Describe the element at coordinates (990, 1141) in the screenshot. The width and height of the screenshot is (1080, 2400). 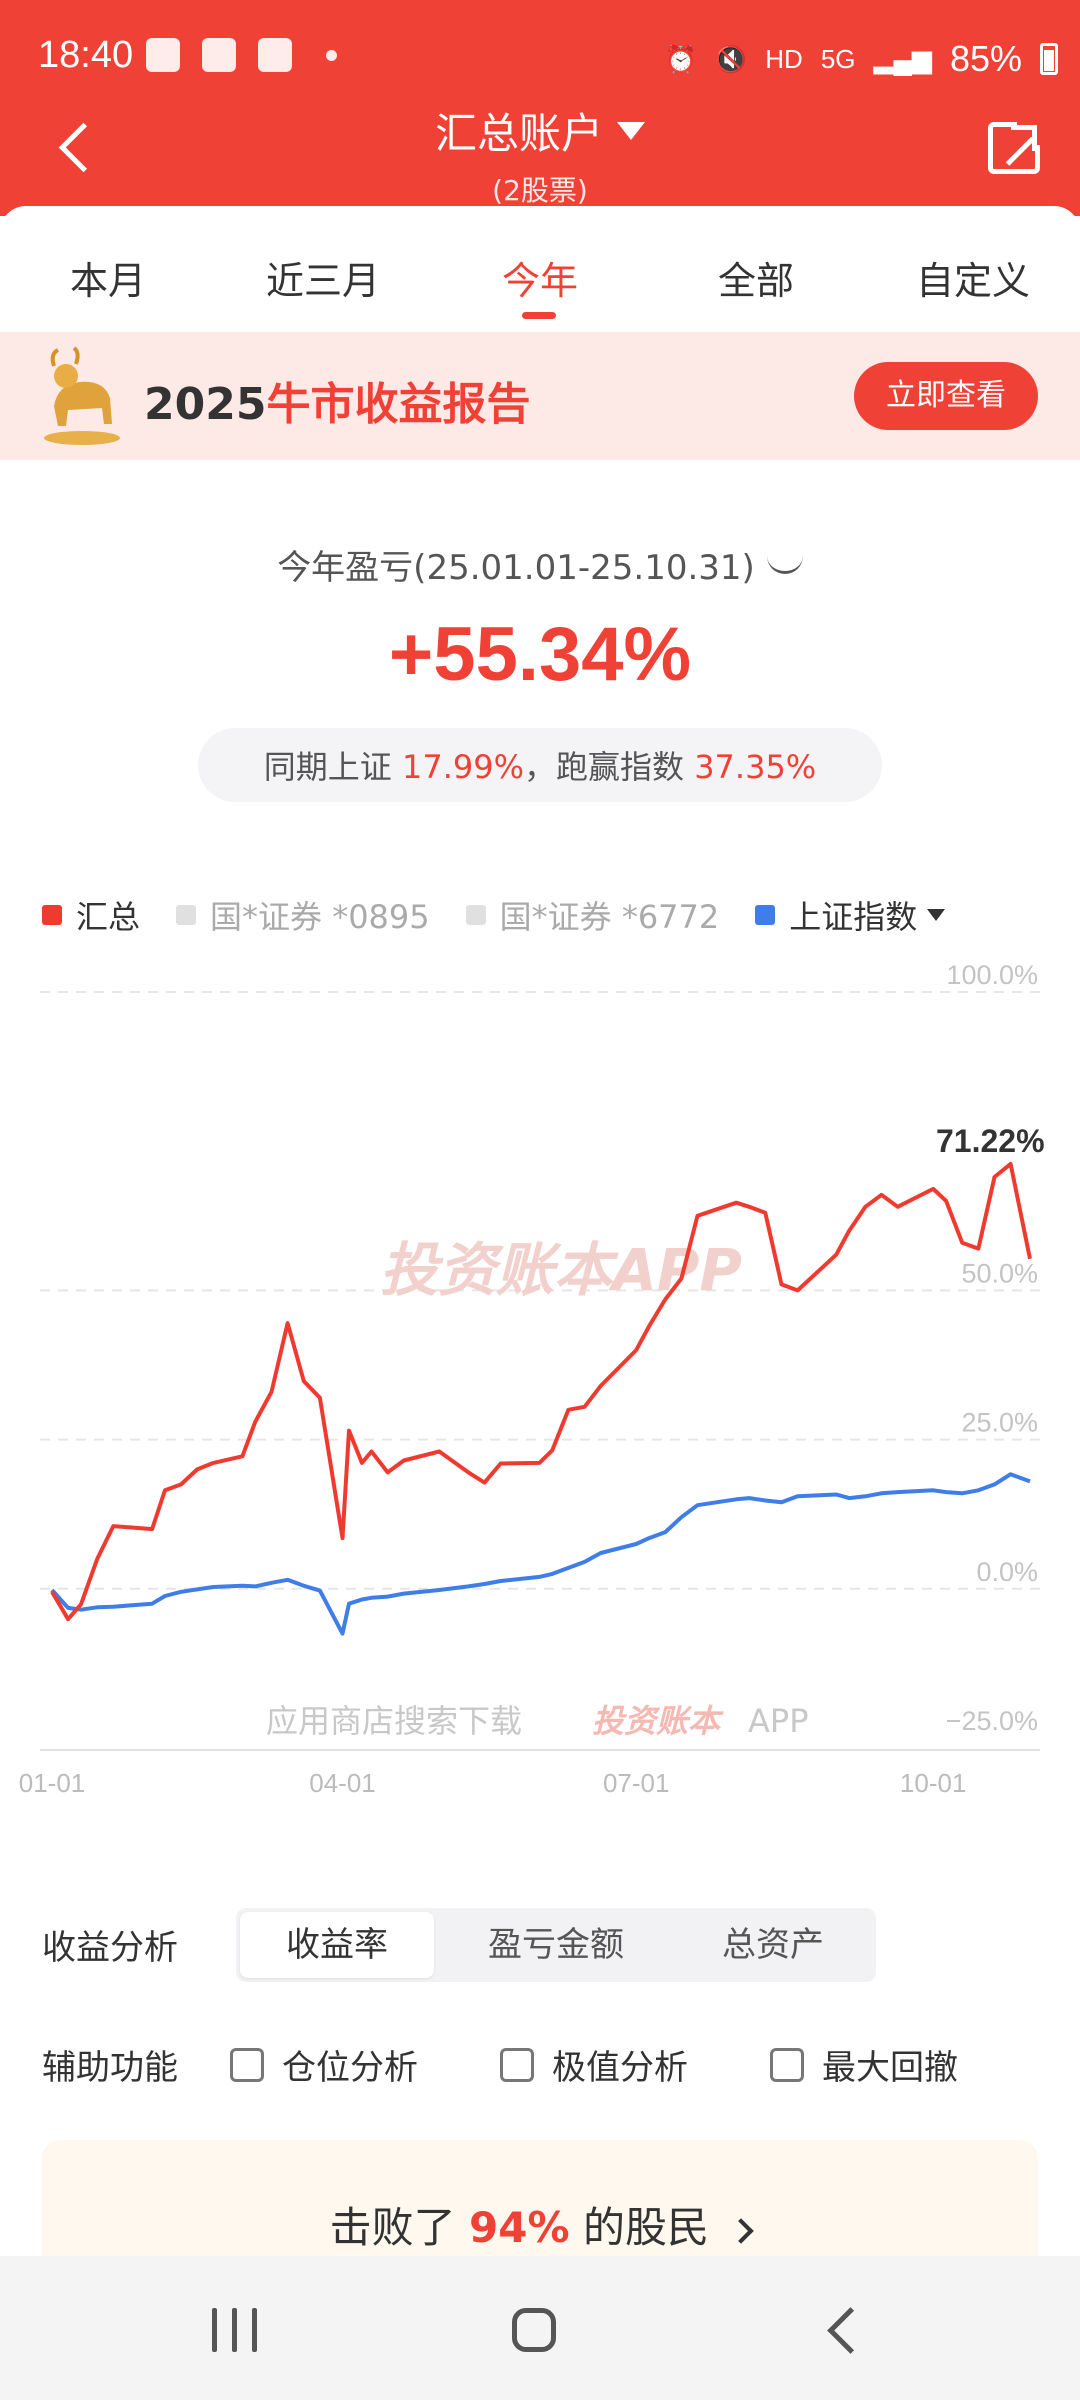
I see `peak-label: 71.22%` at that location.